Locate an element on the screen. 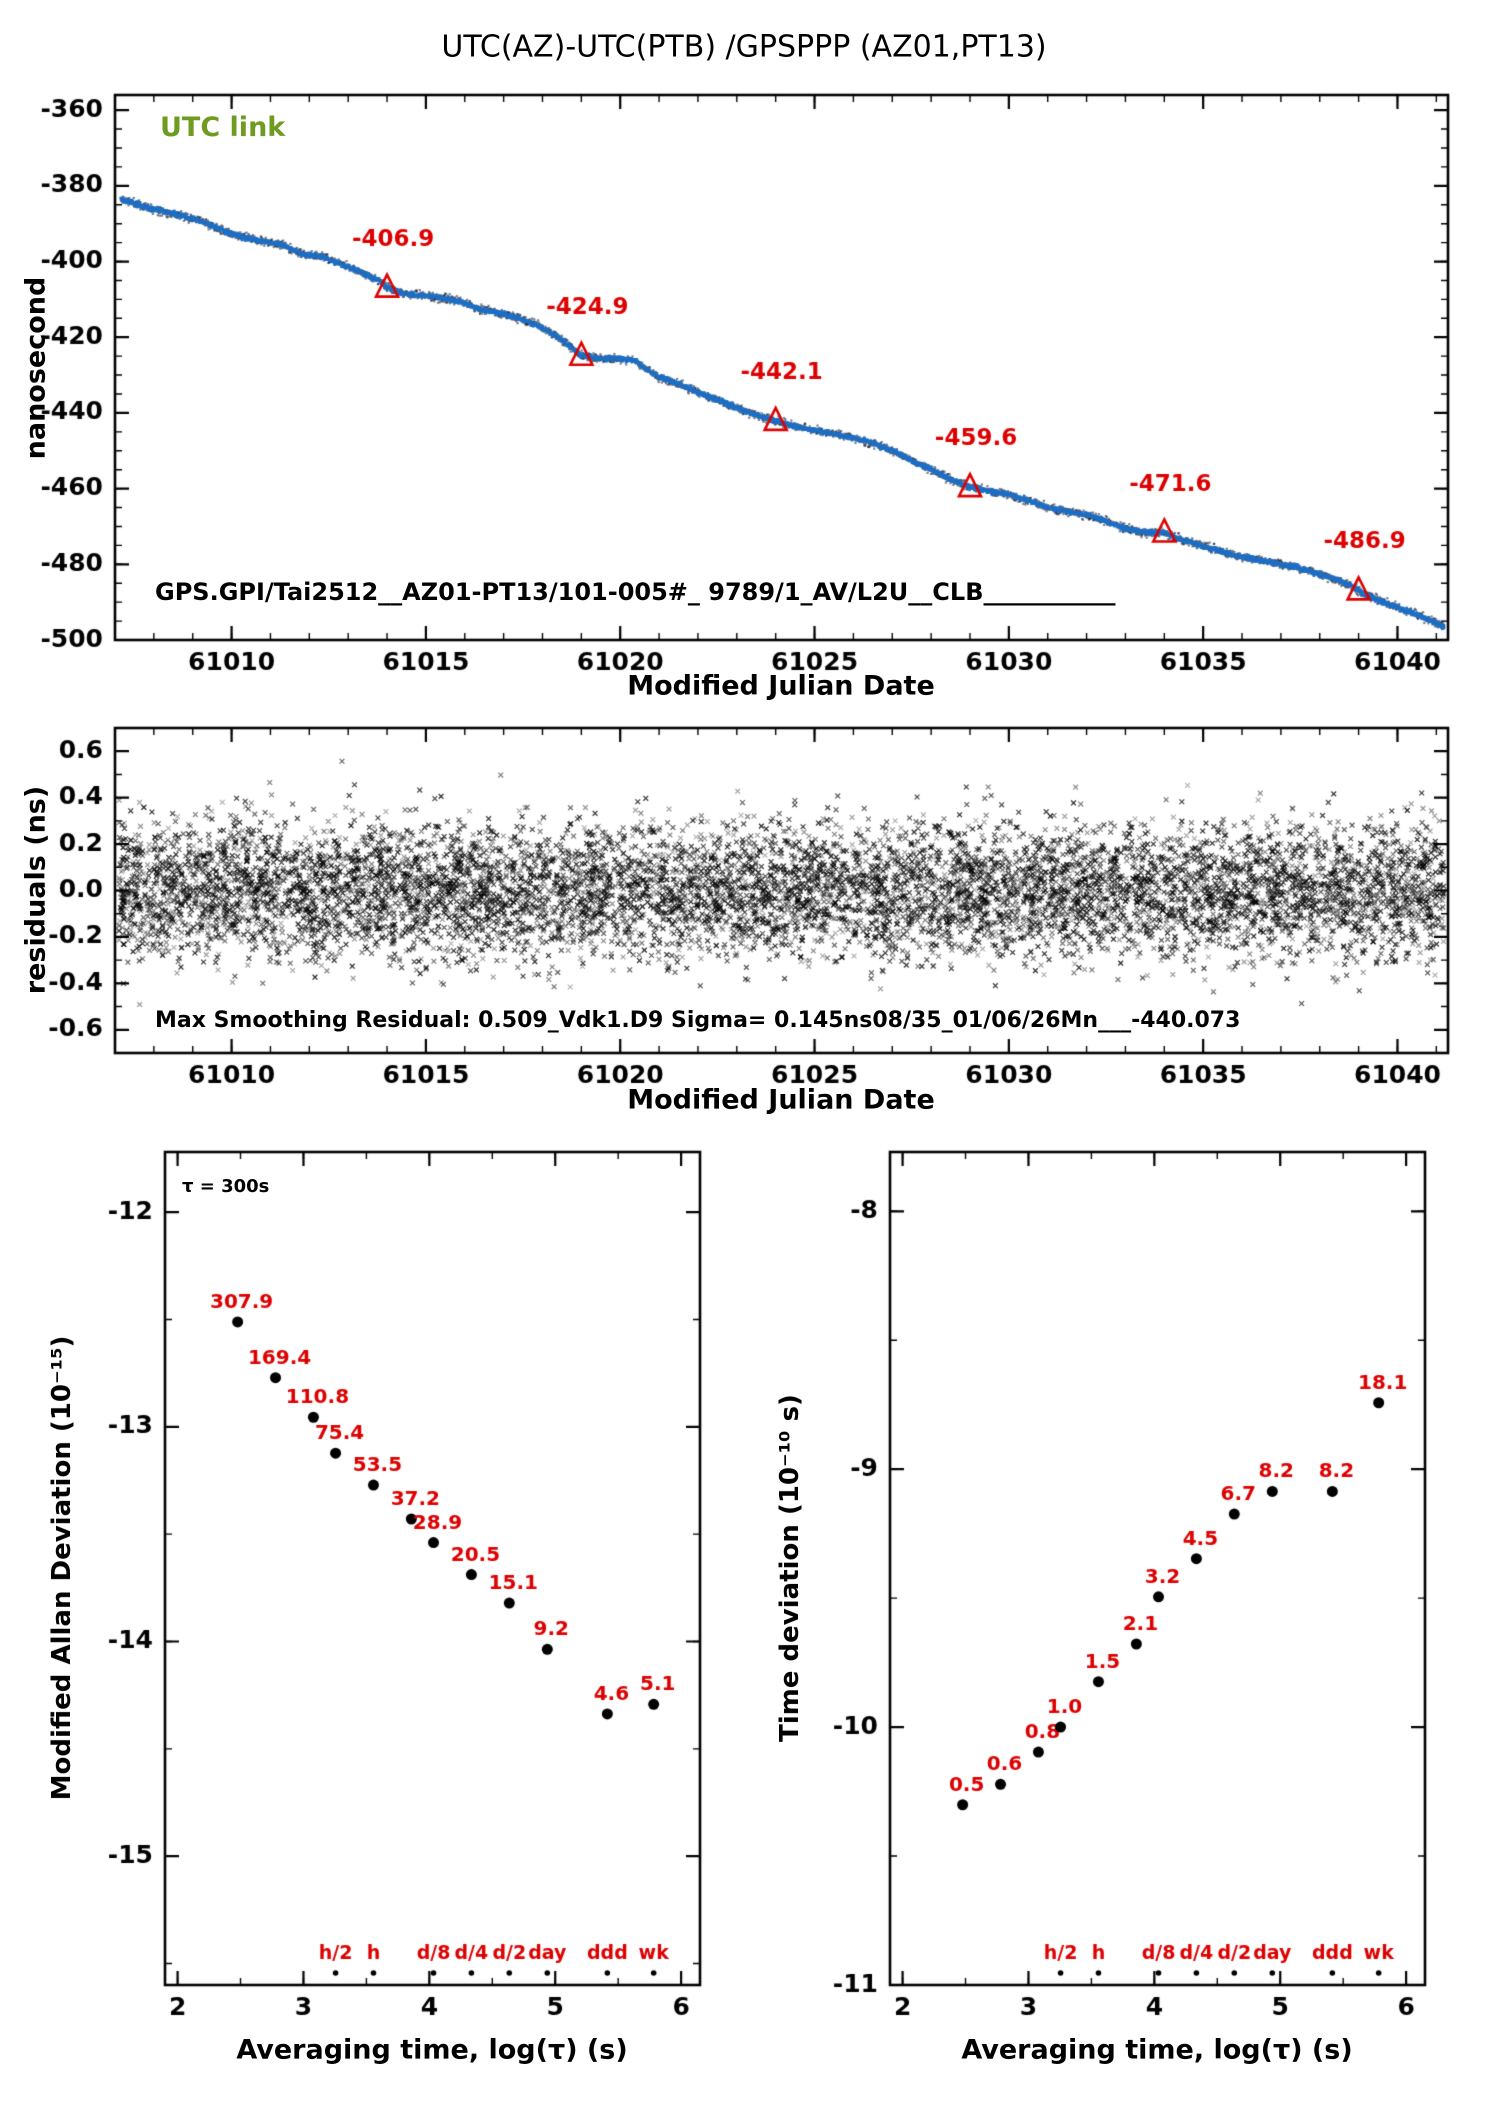 This screenshot has height=2105, width=1488. residuals-xlabel: Modified Julian Date is located at coordinates (781, 1100).